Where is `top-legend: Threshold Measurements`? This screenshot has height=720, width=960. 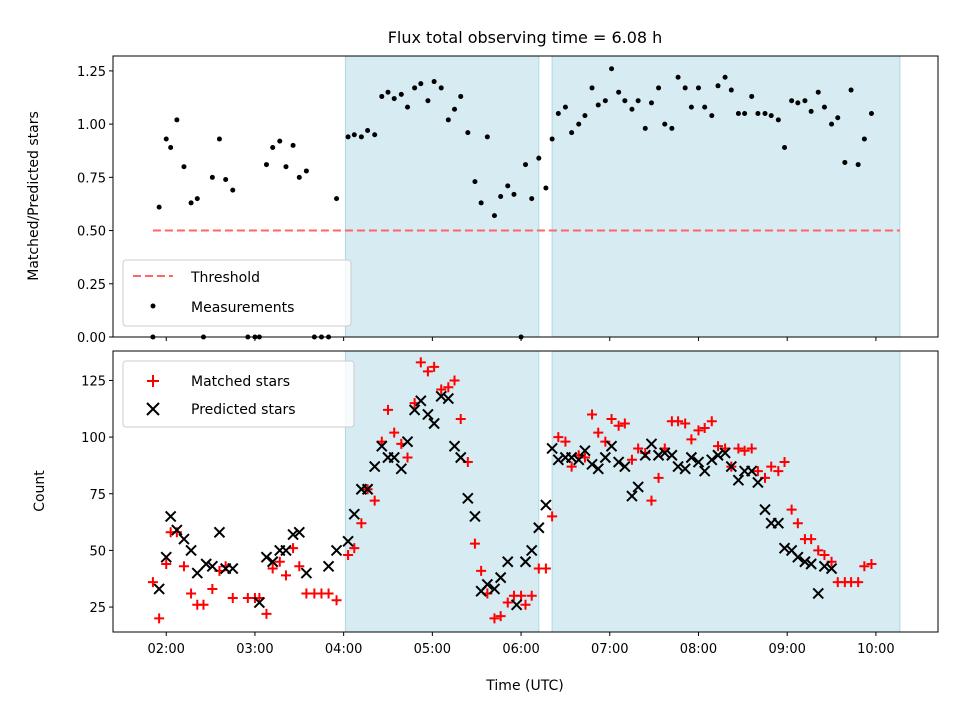
top-legend: Threshold Measurements is located at coordinates (237, 293).